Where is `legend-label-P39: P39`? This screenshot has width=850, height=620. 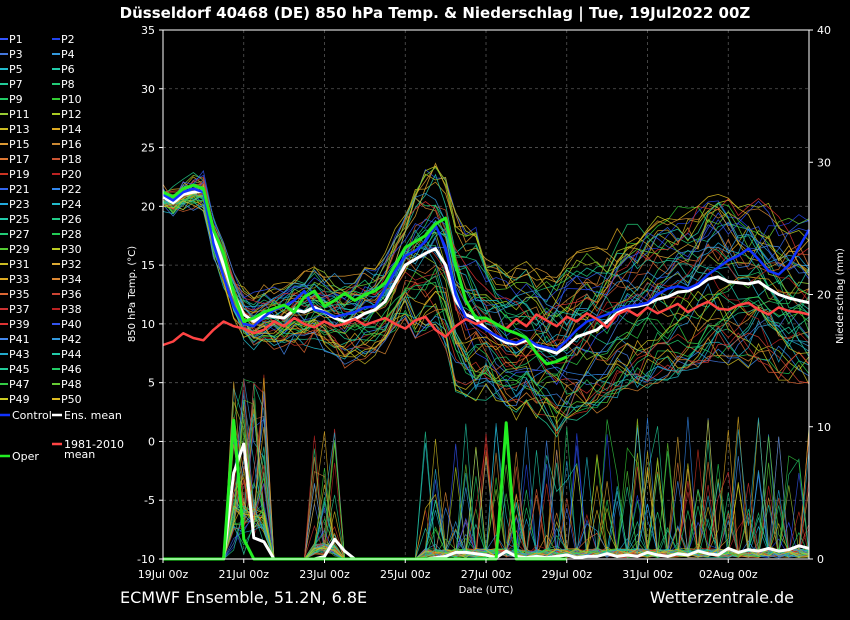
legend-label-P39: P39 is located at coordinates (19, 324).